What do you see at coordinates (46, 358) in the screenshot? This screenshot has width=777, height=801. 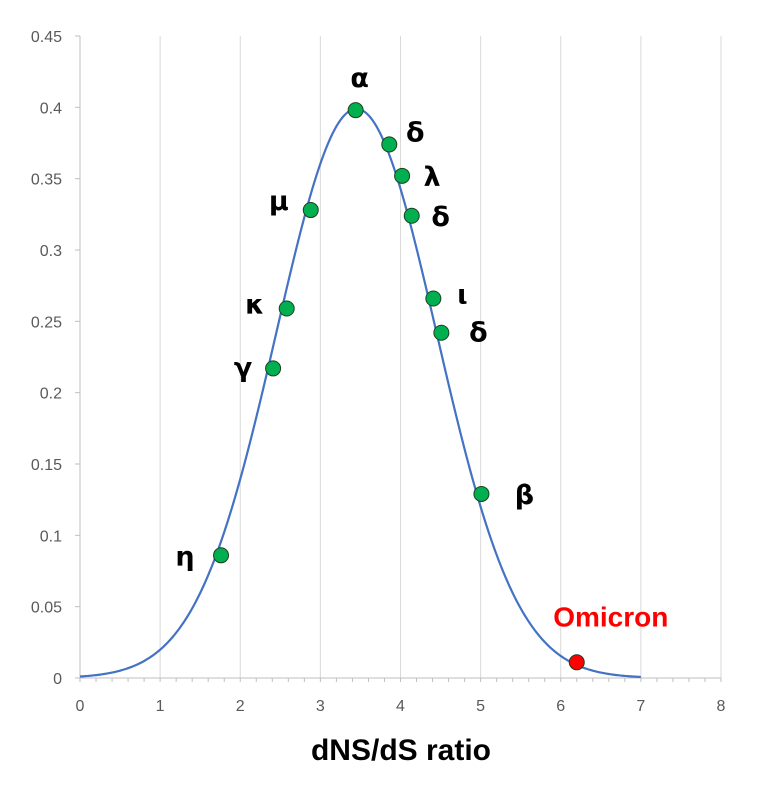 I see `y-tick-labels: 0 0.05 0.1 0.15 0.2 0.25 0.3 0.35 0.4 0.45` at bounding box center [46, 358].